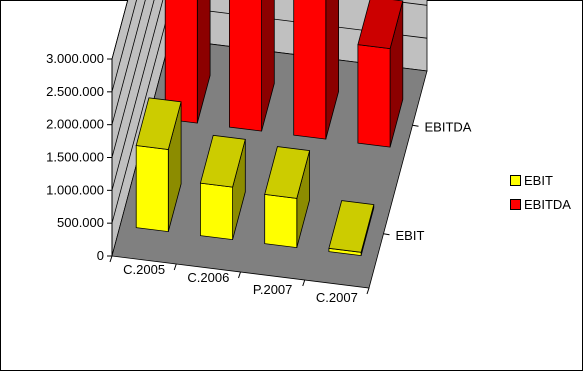  Describe the element at coordinates (515, 204) in the screenshot. I see `legend-swatch-ebitda` at that location.